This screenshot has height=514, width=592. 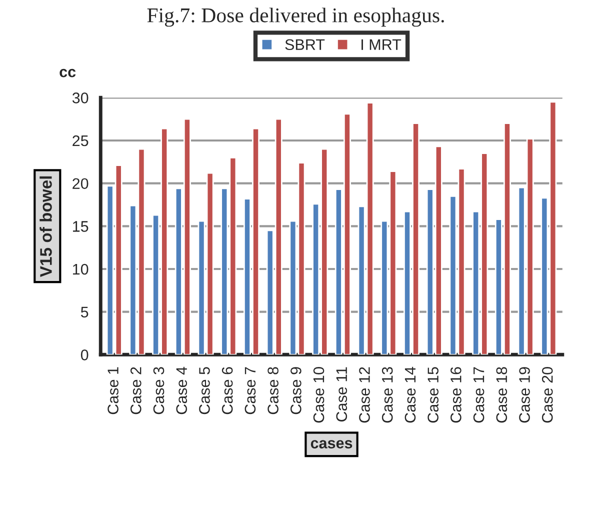 I want to click on y-tick-label: 20, so click(x=80, y=184).